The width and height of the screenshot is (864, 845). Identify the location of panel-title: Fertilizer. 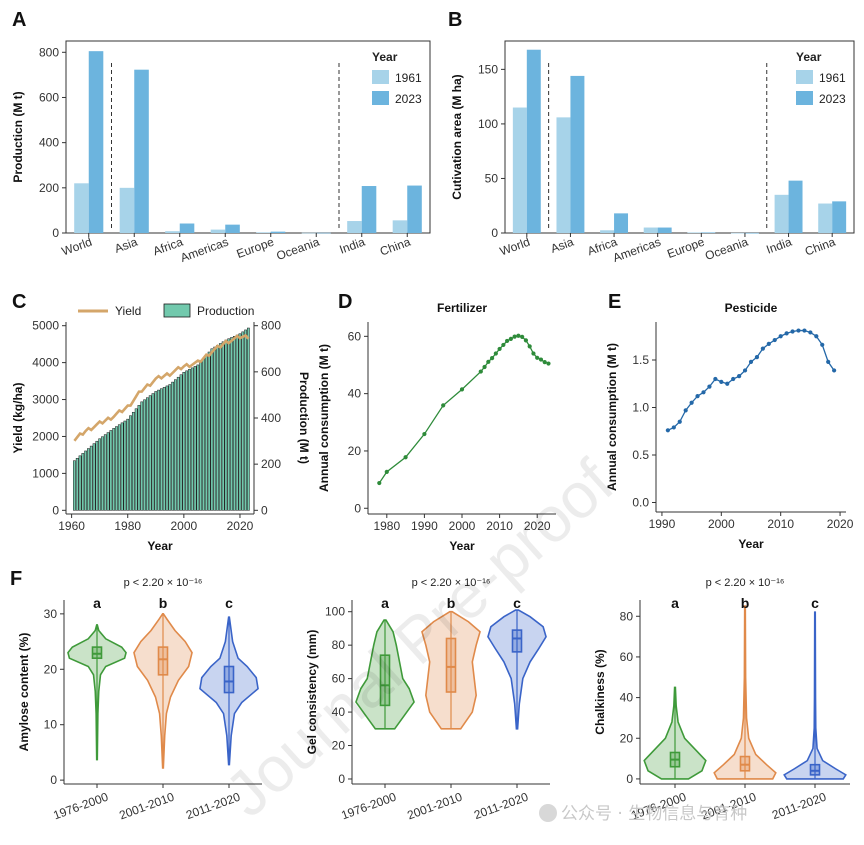
(462, 308).